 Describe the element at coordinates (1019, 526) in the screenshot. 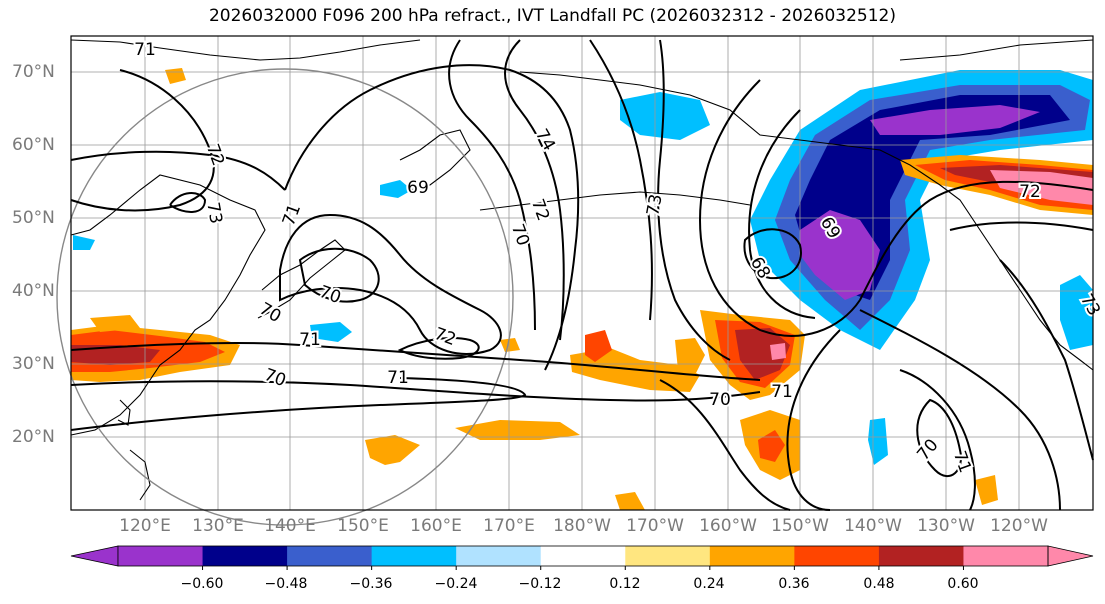

I see `lon-label: 120°W` at that location.